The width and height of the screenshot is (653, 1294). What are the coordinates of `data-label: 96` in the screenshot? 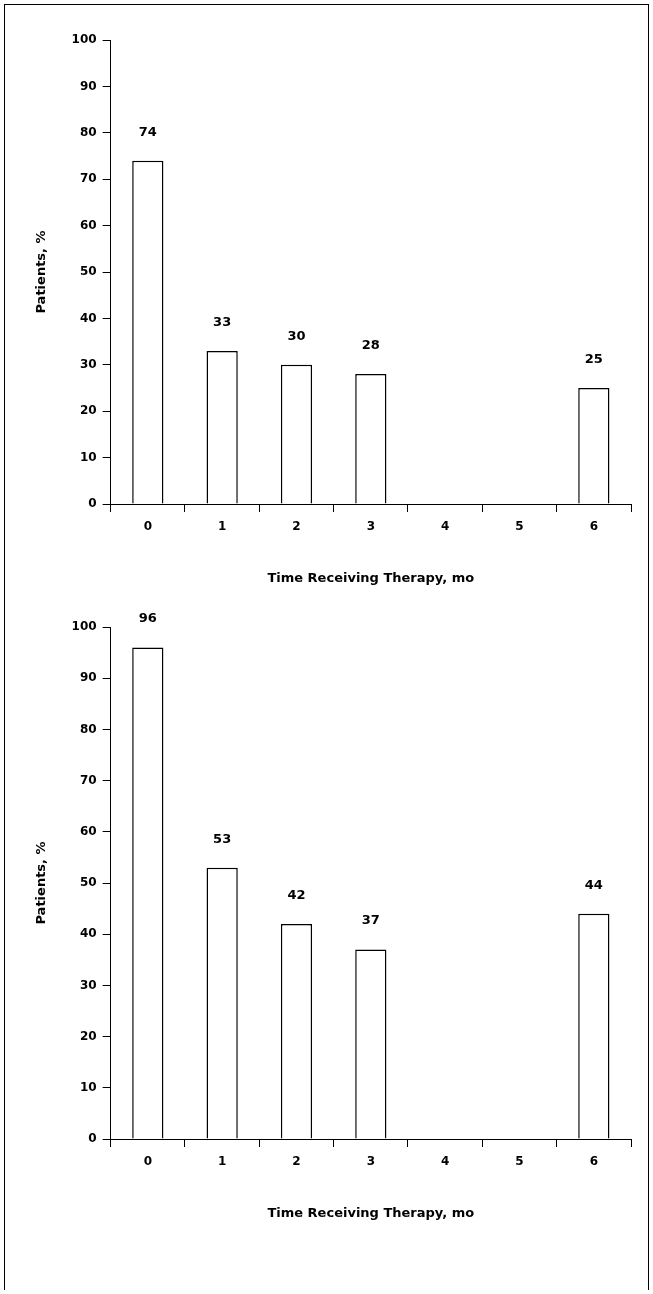 It's located at (147, 618).